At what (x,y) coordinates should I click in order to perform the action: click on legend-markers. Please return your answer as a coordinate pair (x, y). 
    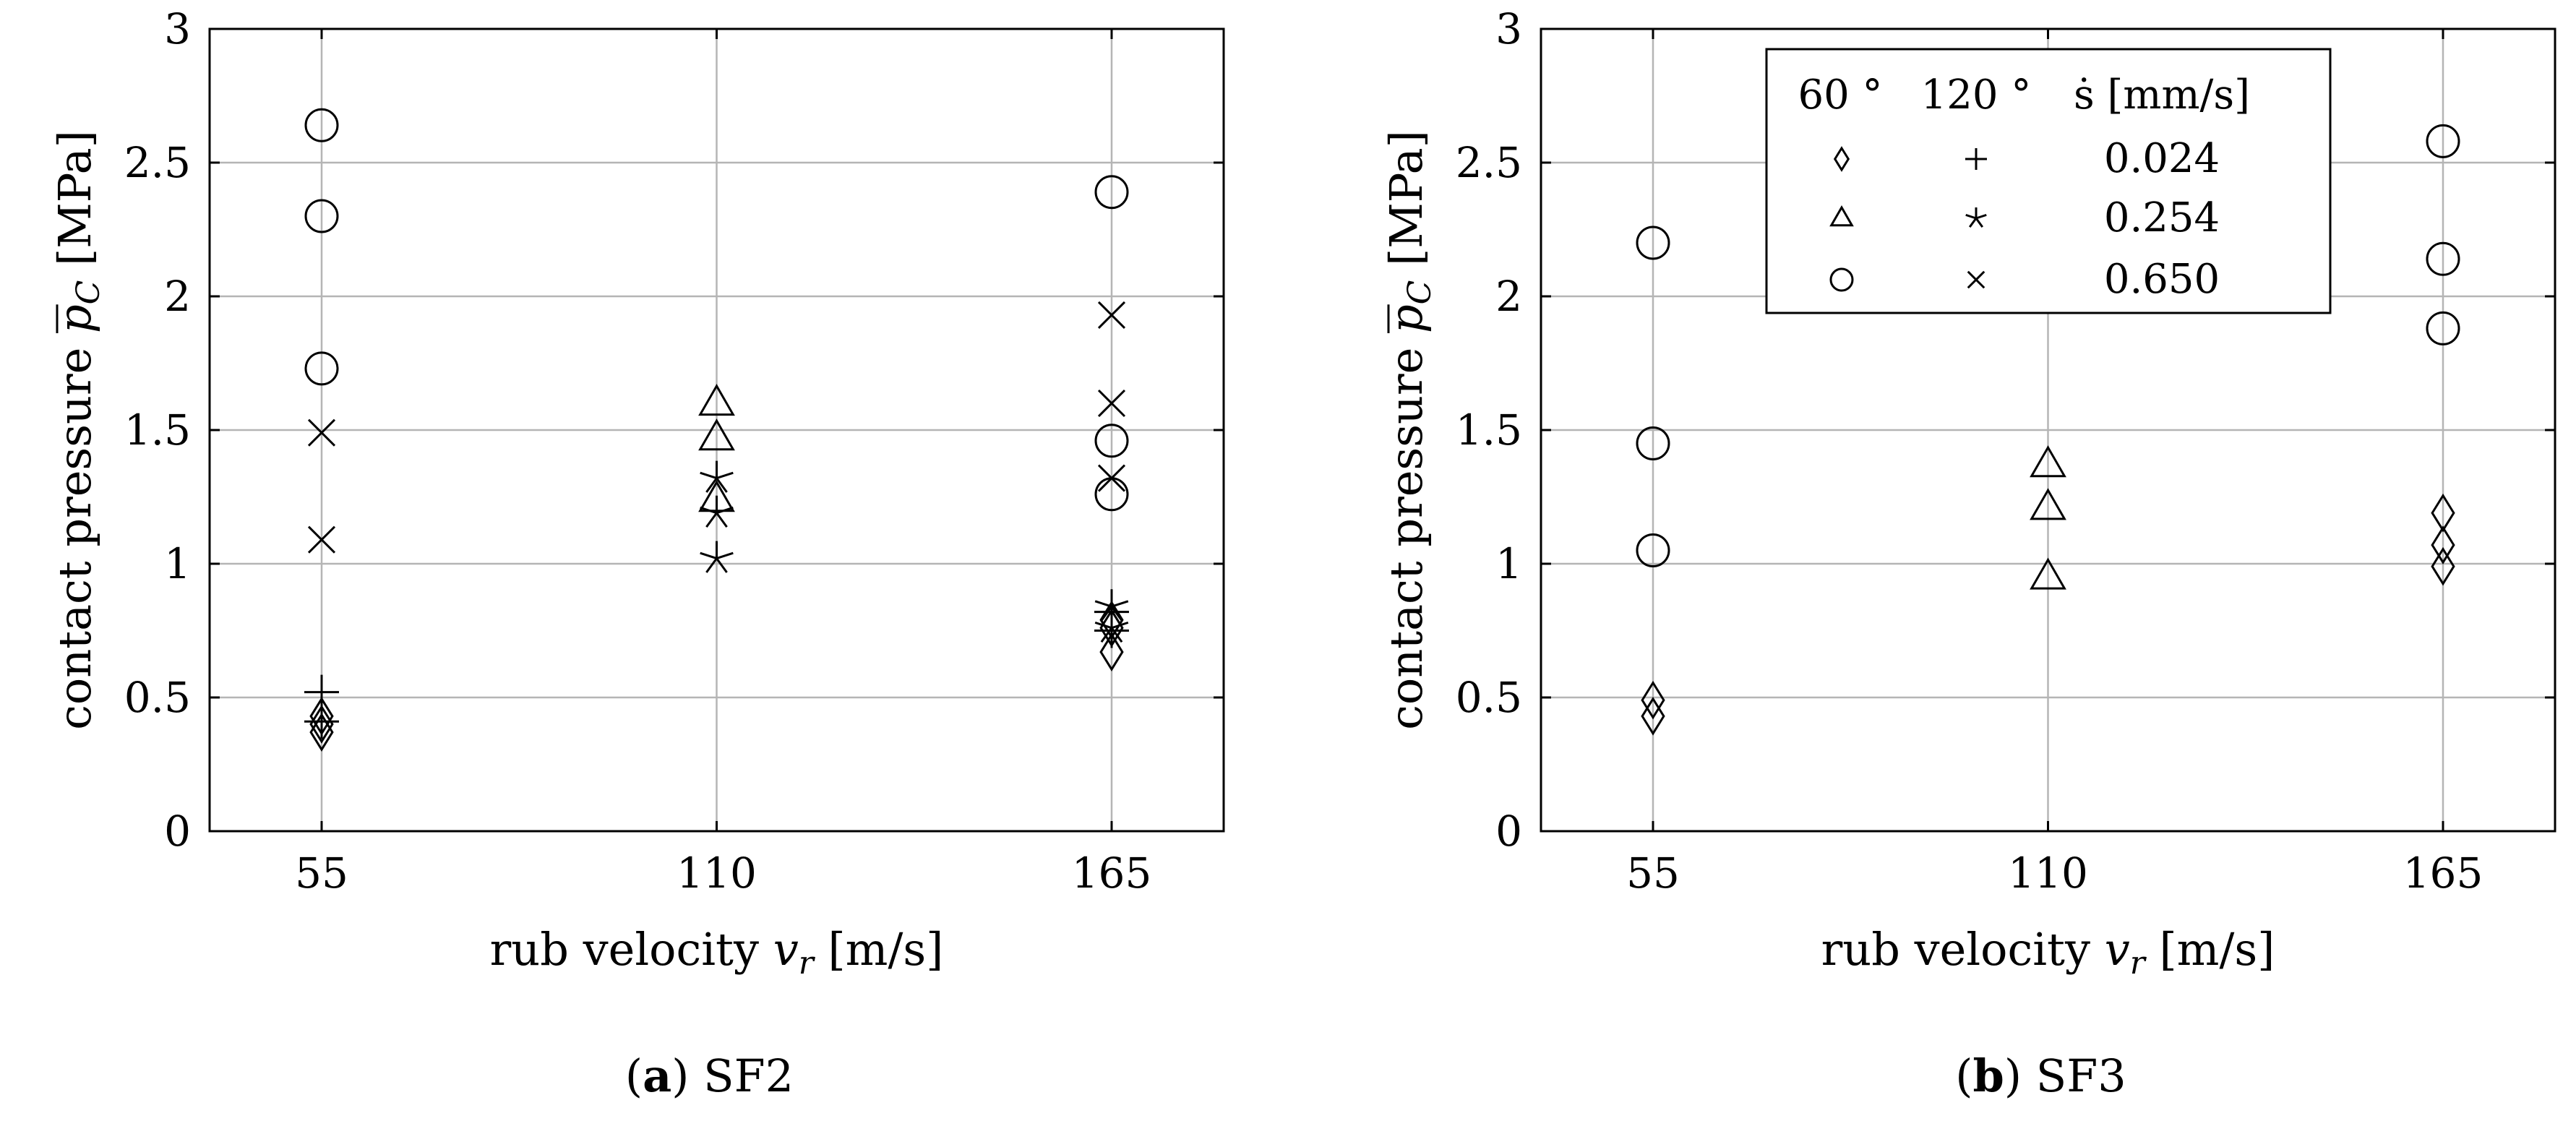
    Looking at the image, I should click on (1908, 219).